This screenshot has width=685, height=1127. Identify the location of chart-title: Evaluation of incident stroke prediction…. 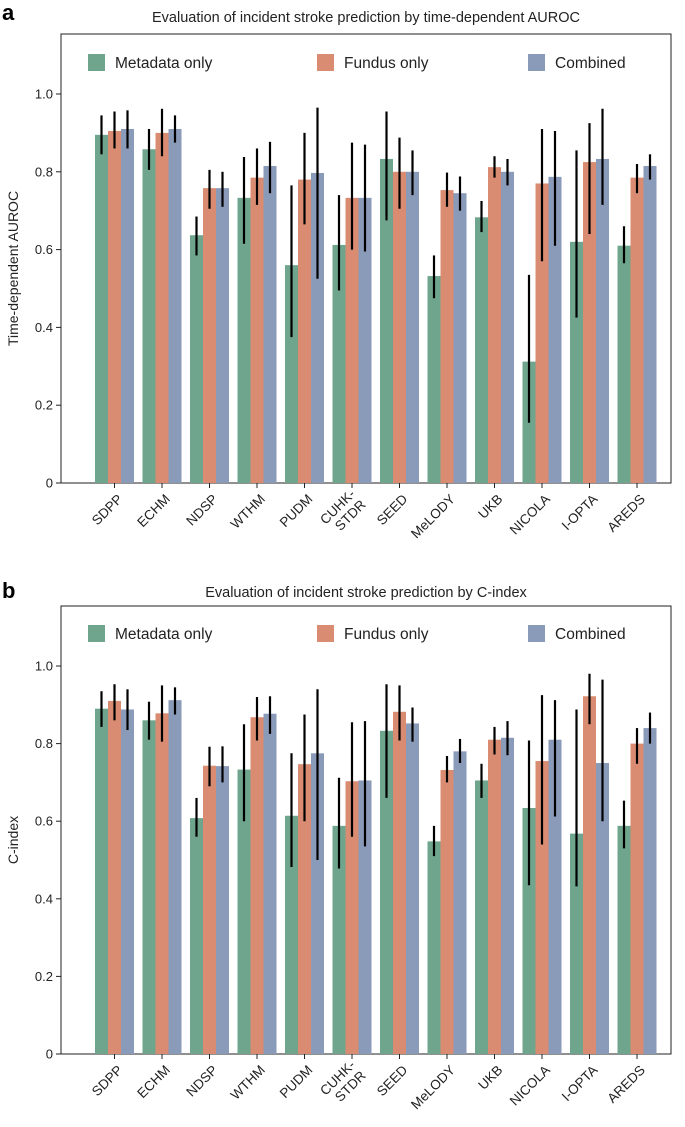
(366, 593).